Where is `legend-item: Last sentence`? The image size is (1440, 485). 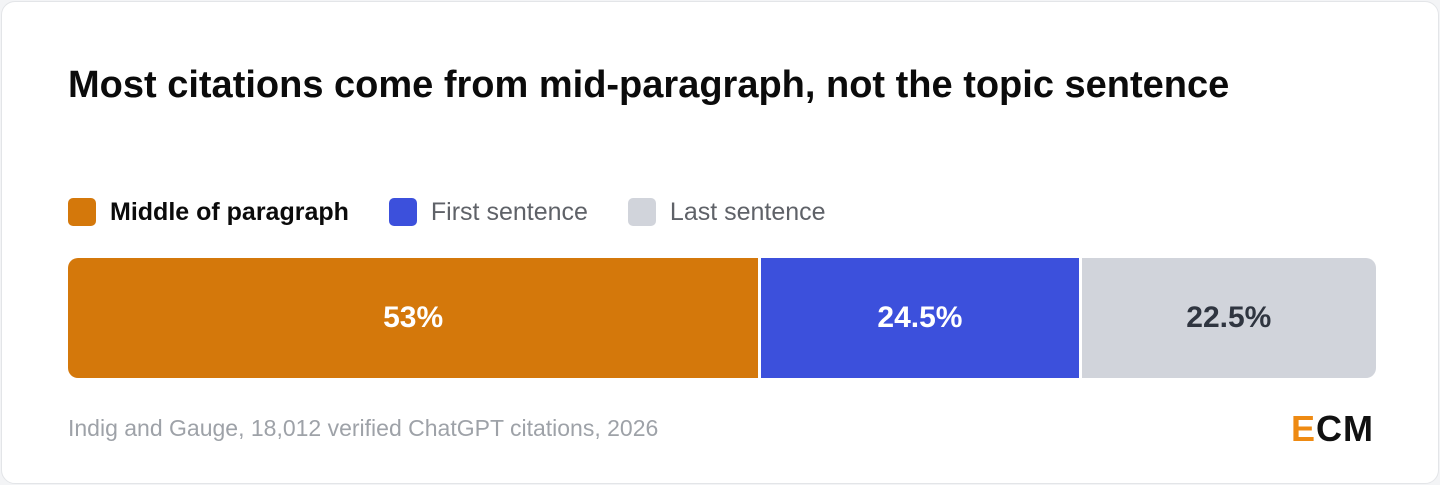
legend-item: Last sentence is located at coordinates (726, 212).